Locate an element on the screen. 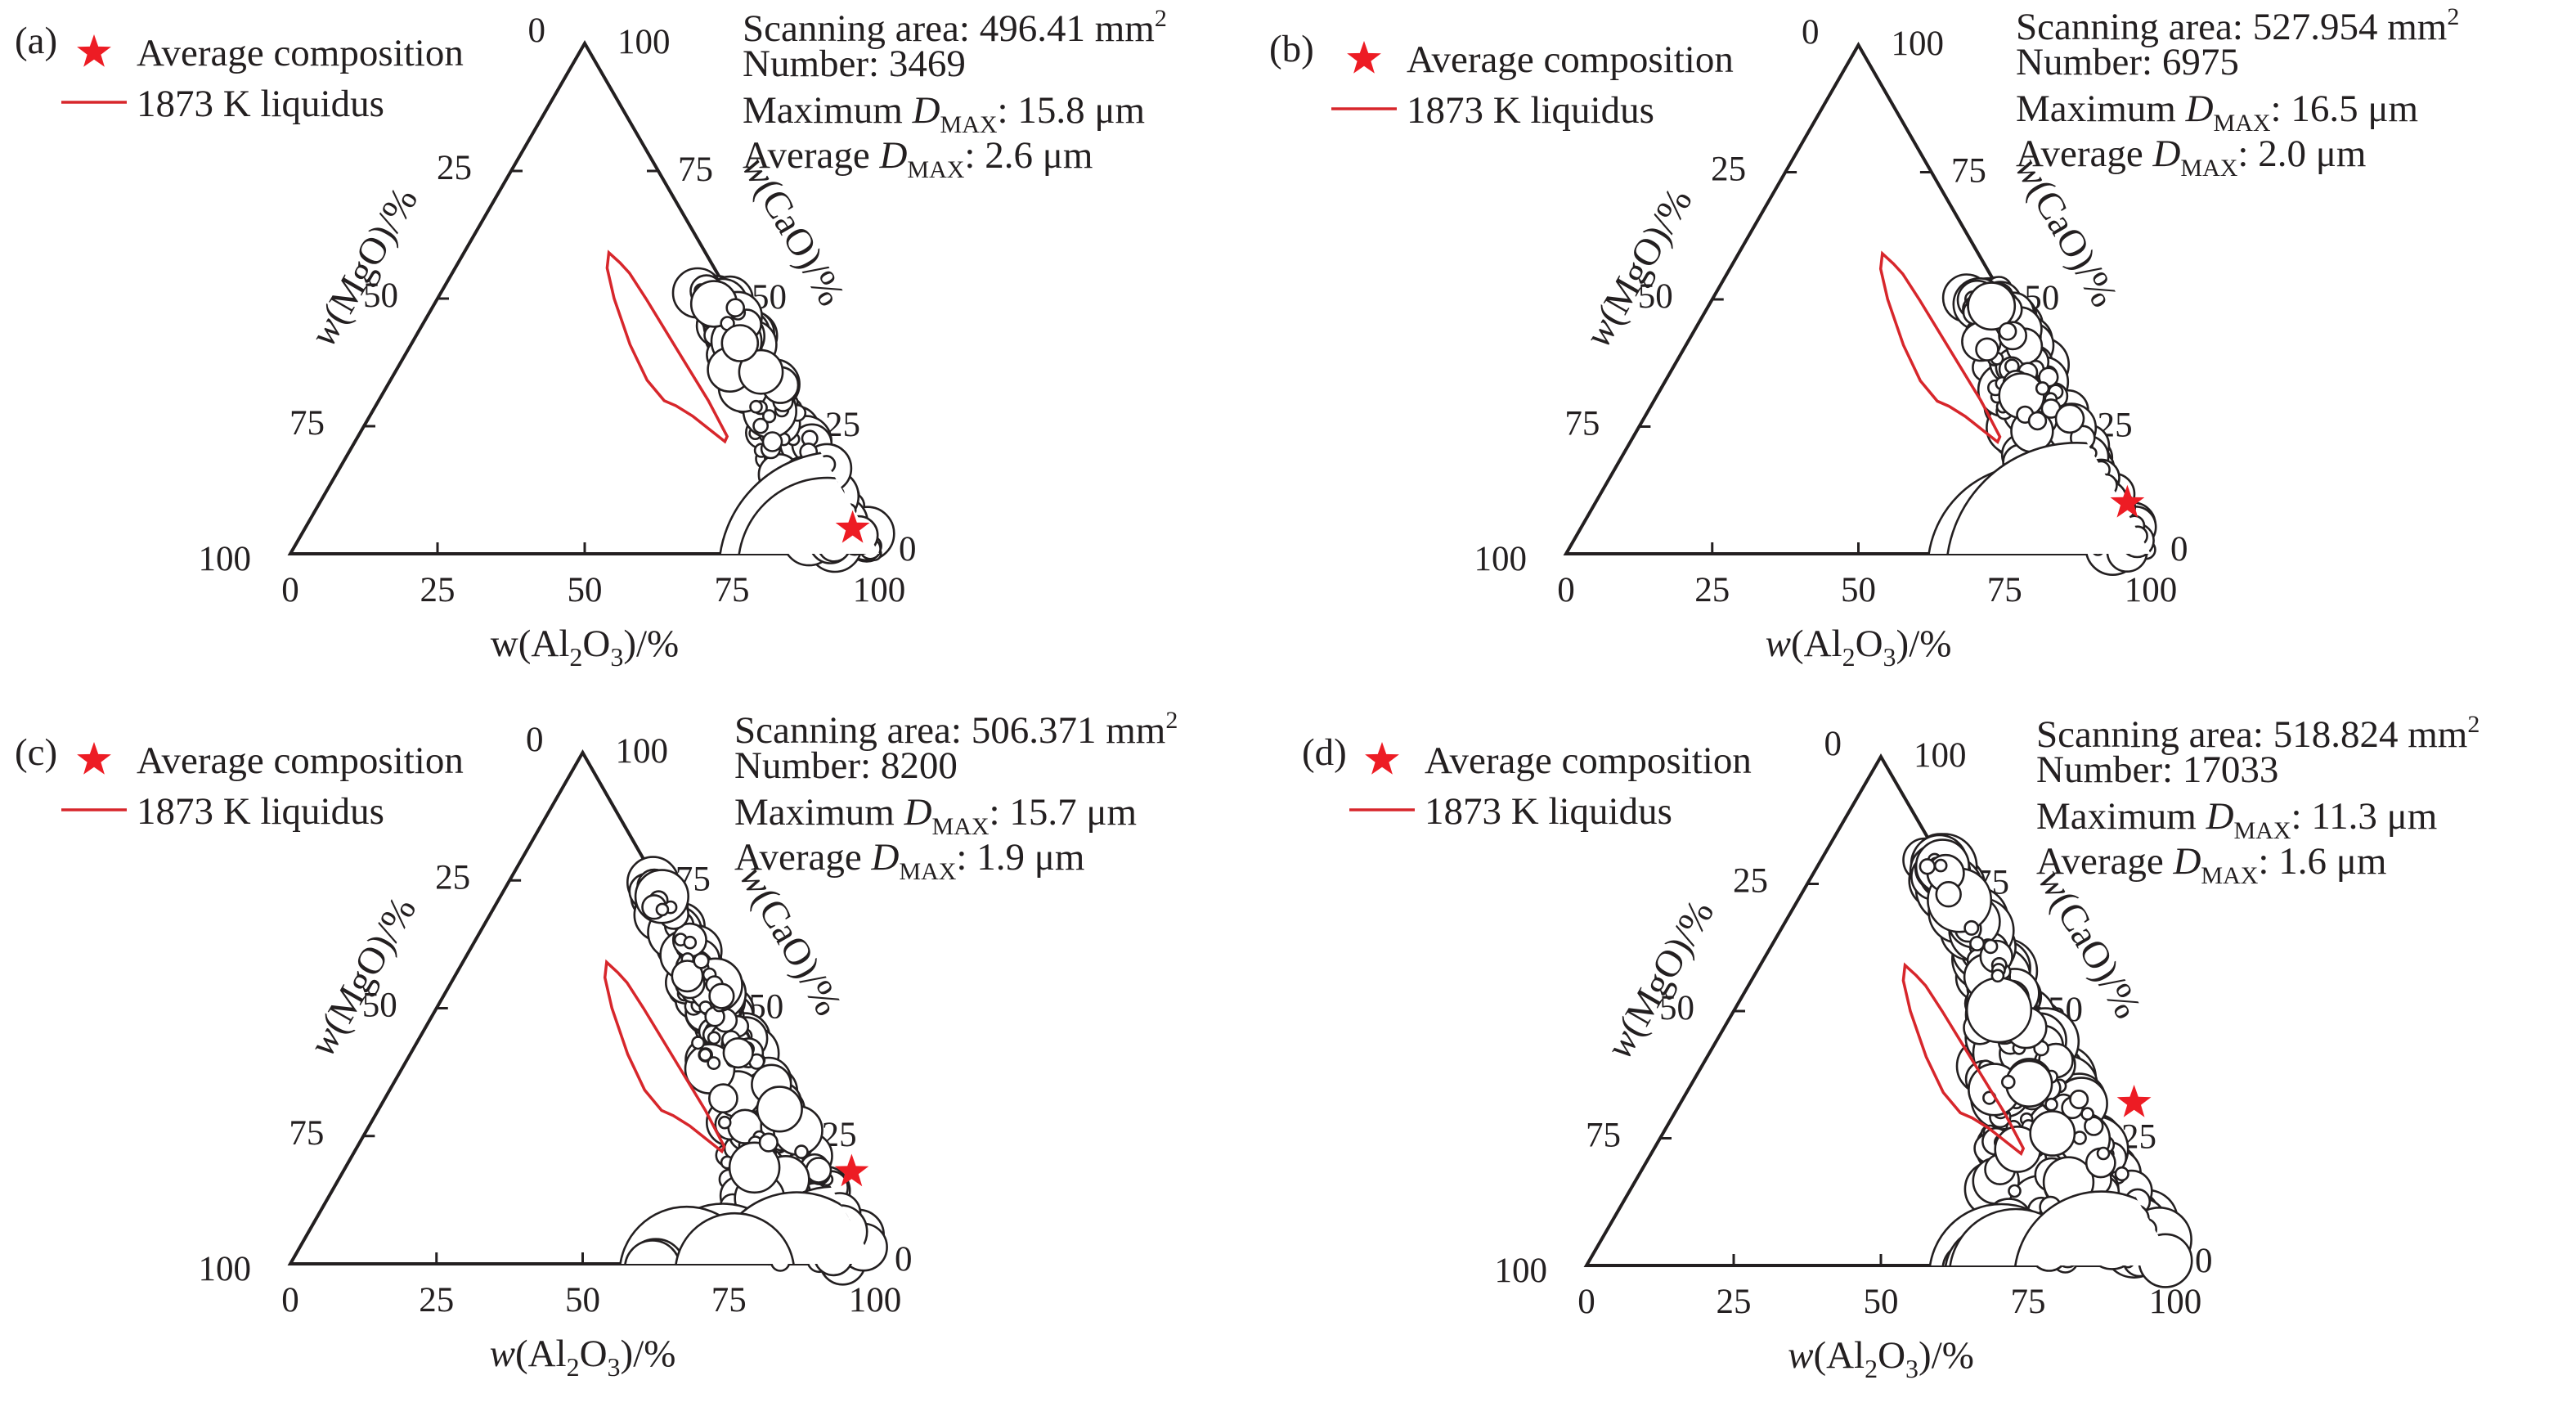  number-text: Number: 8200 is located at coordinates (846, 765).